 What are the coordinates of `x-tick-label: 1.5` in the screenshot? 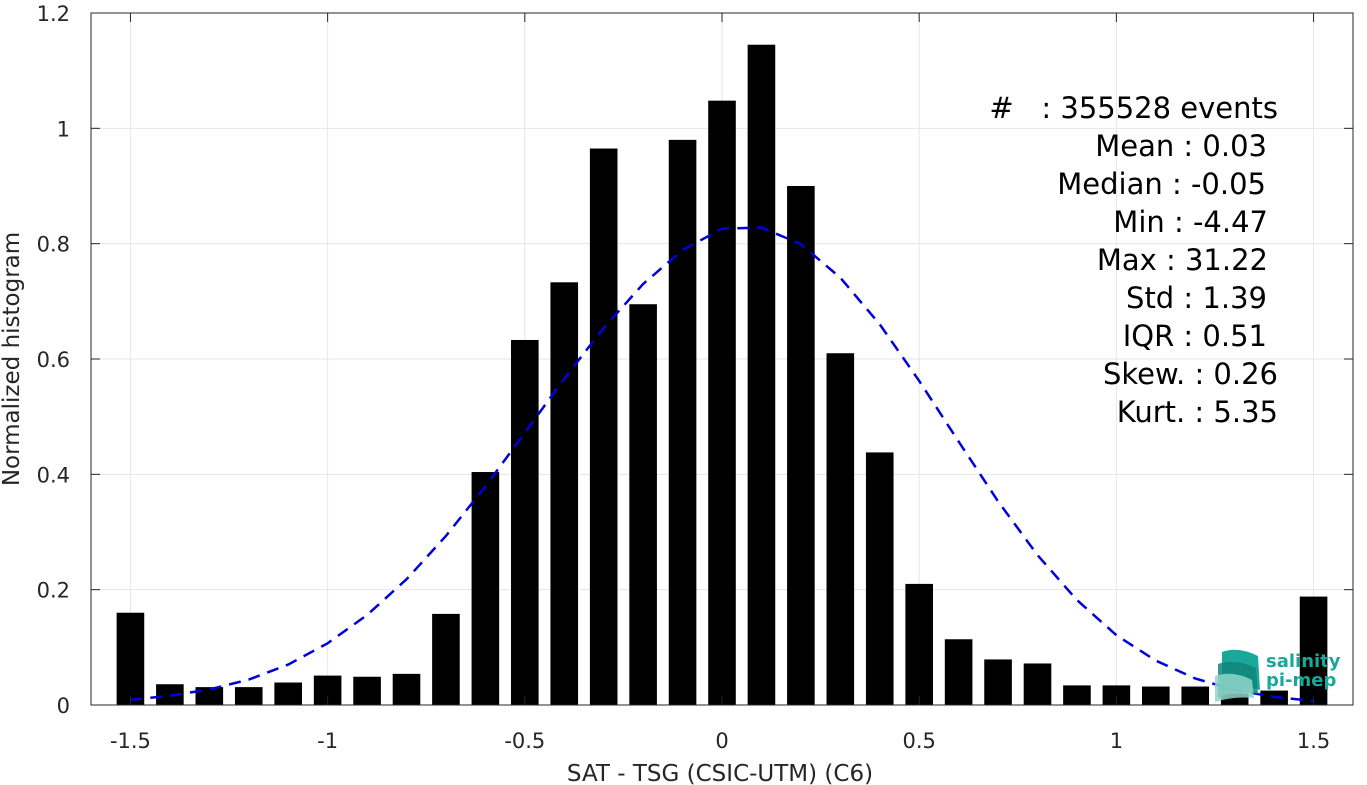 It's located at (1313, 741).